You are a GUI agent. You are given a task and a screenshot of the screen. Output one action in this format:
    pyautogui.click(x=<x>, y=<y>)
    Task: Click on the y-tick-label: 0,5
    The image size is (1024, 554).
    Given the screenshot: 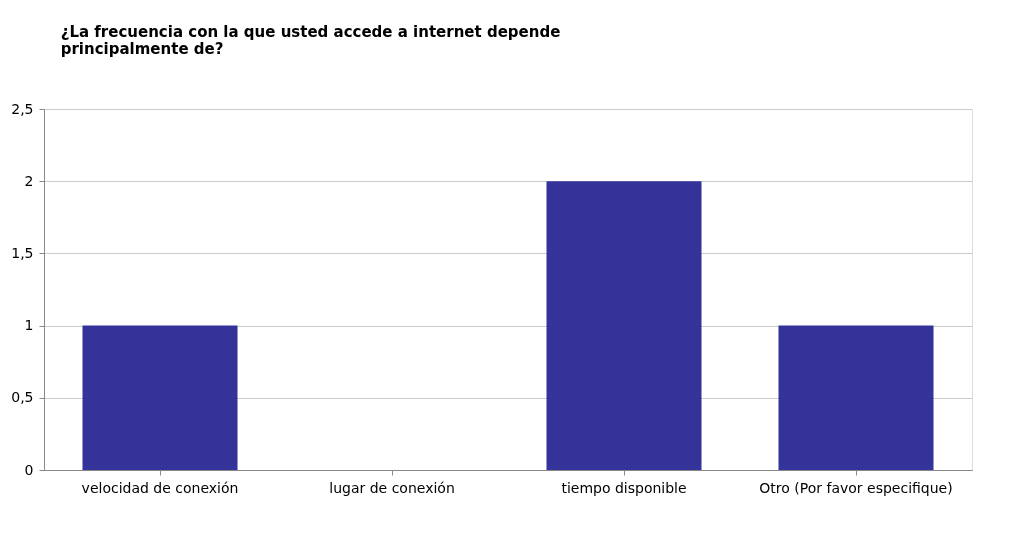 What is the action you would take?
    pyautogui.click(x=22, y=397)
    